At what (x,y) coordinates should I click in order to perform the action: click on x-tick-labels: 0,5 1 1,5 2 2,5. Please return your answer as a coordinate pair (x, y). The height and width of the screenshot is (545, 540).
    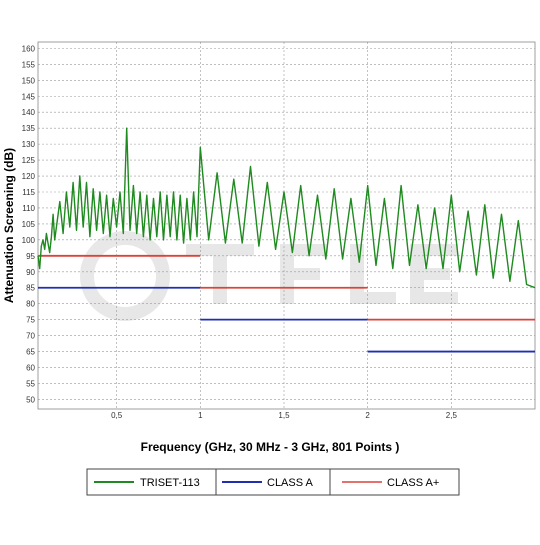
    Looking at the image, I should click on (284, 415).